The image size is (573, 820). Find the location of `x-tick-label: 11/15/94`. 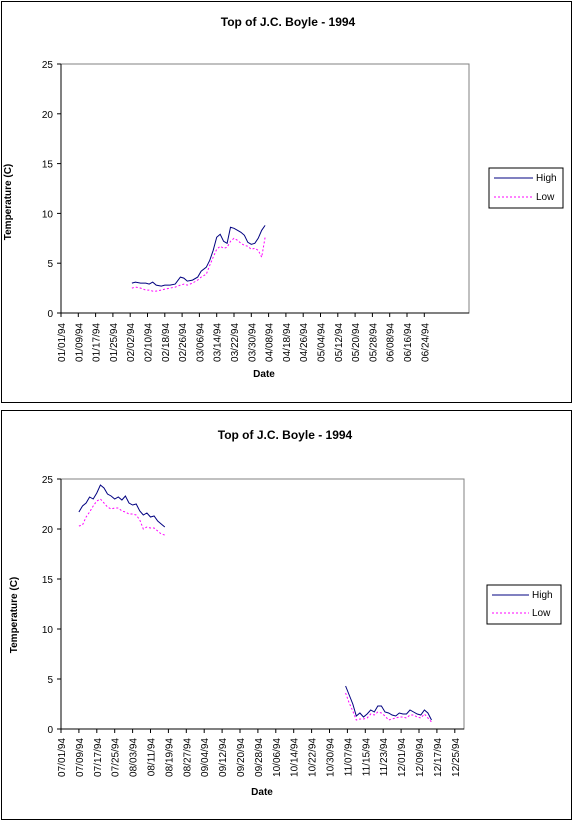

x-tick-label: 11/15/94 is located at coordinates (366, 757).